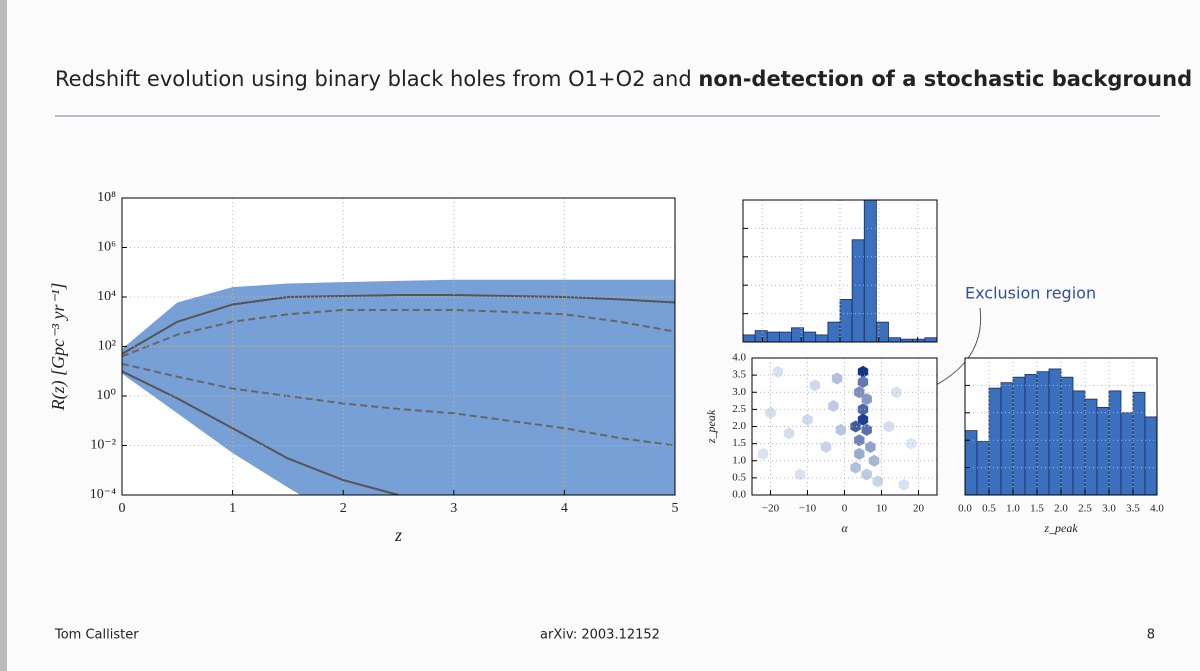  What do you see at coordinates (739, 426) in the screenshot?
I see `y-tick-label: 2.0` at bounding box center [739, 426].